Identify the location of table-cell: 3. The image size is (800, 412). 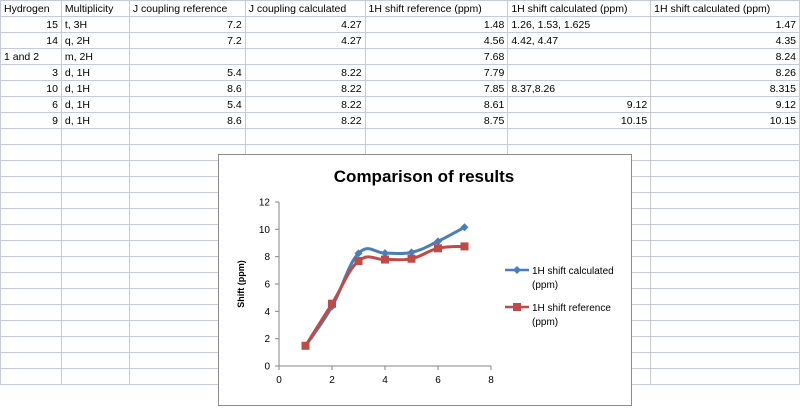
(31, 72).